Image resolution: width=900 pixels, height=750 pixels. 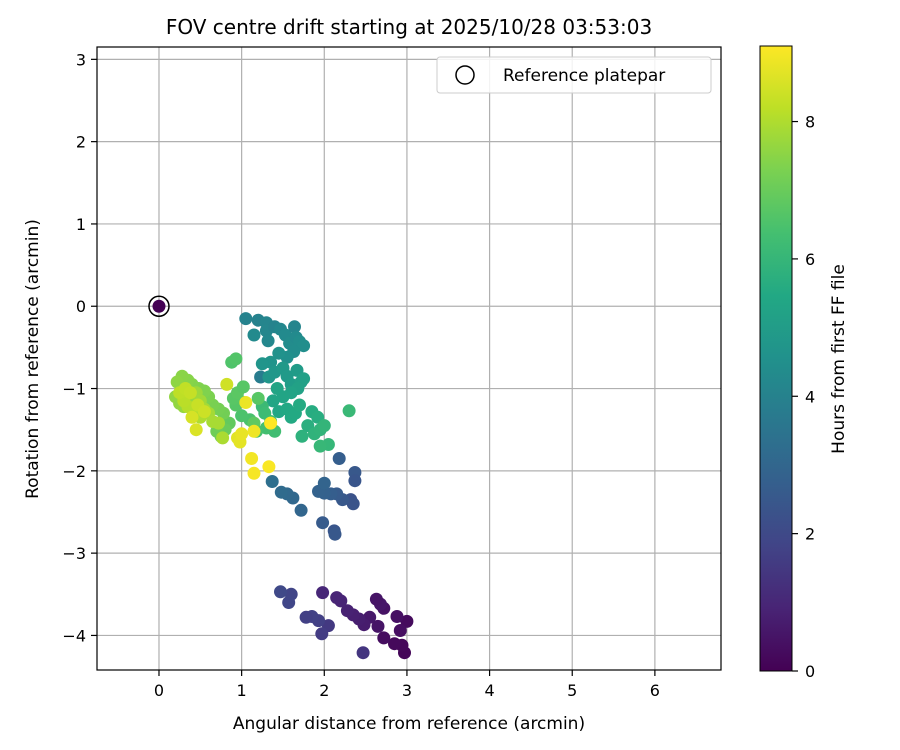 What do you see at coordinates (242, 690) in the screenshot?
I see `x-tick-label: 1` at bounding box center [242, 690].